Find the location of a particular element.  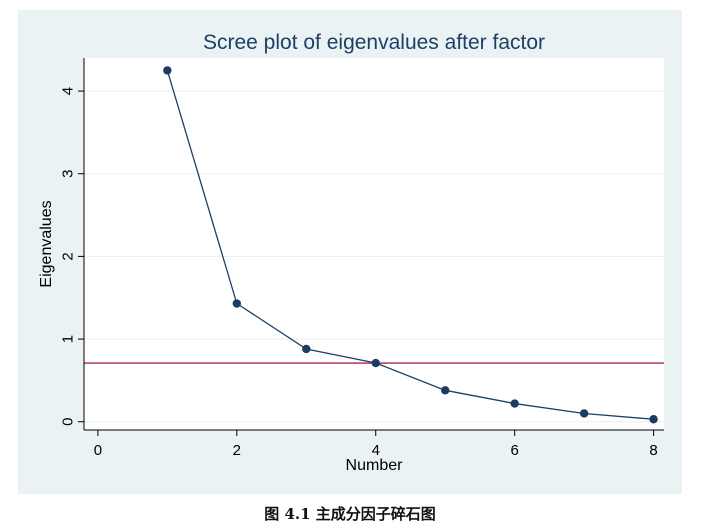

x-axis-label: Number is located at coordinates (375, 465).